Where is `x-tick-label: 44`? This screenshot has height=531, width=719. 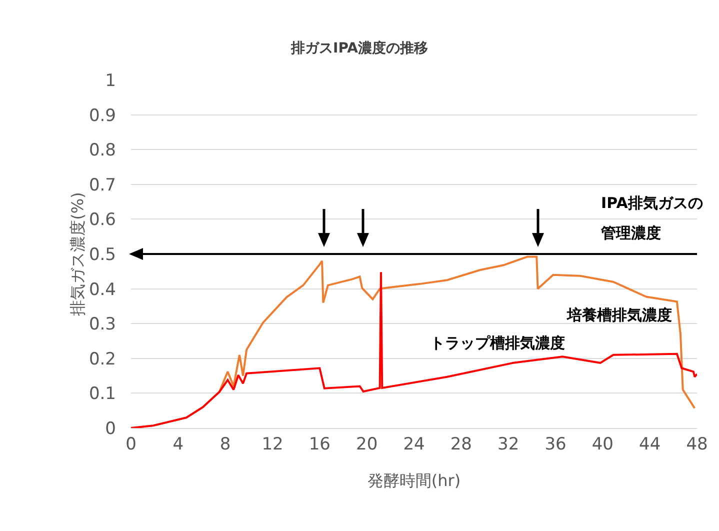
x-tick-label: 44 is located at coordinates (650, 444).